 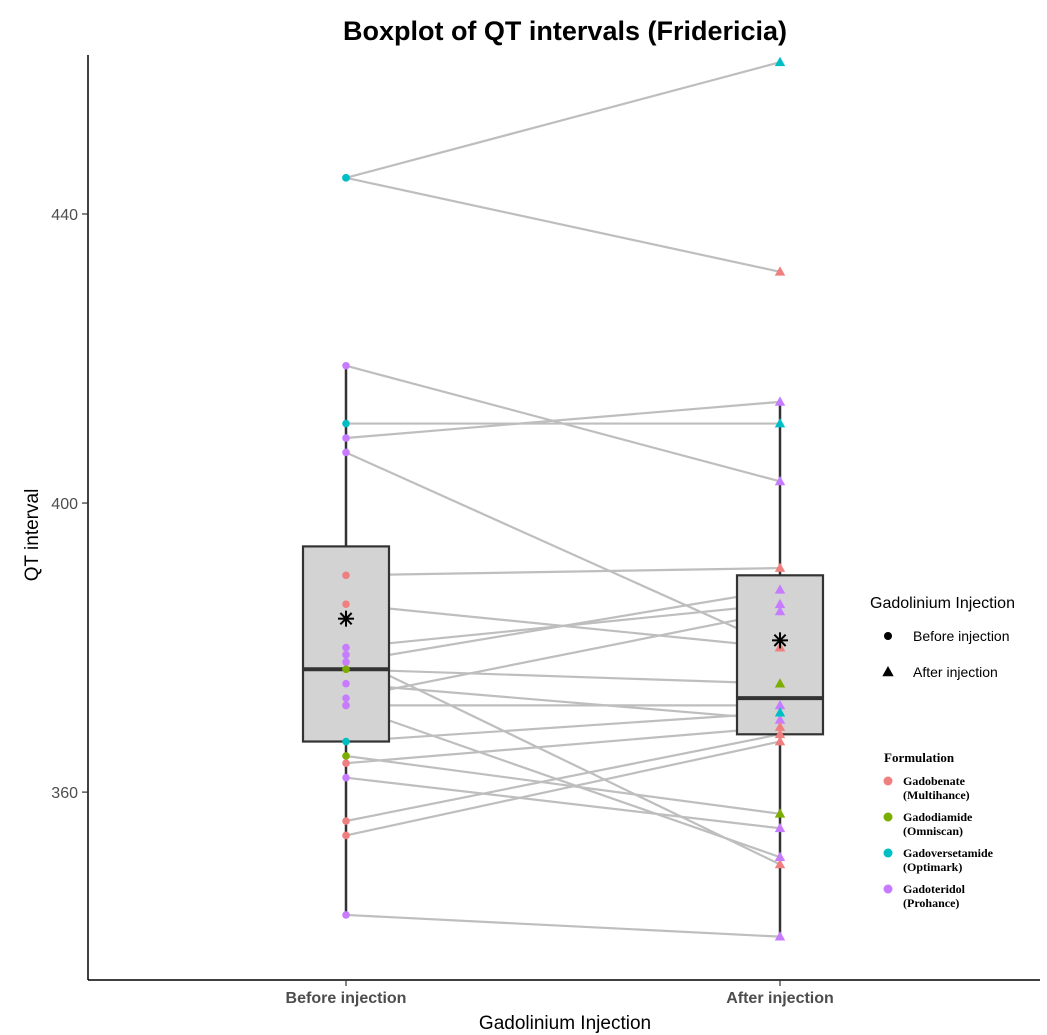 I want to click on x-axis-title: Gadolinium Injection, so click(x=565, y=1023).